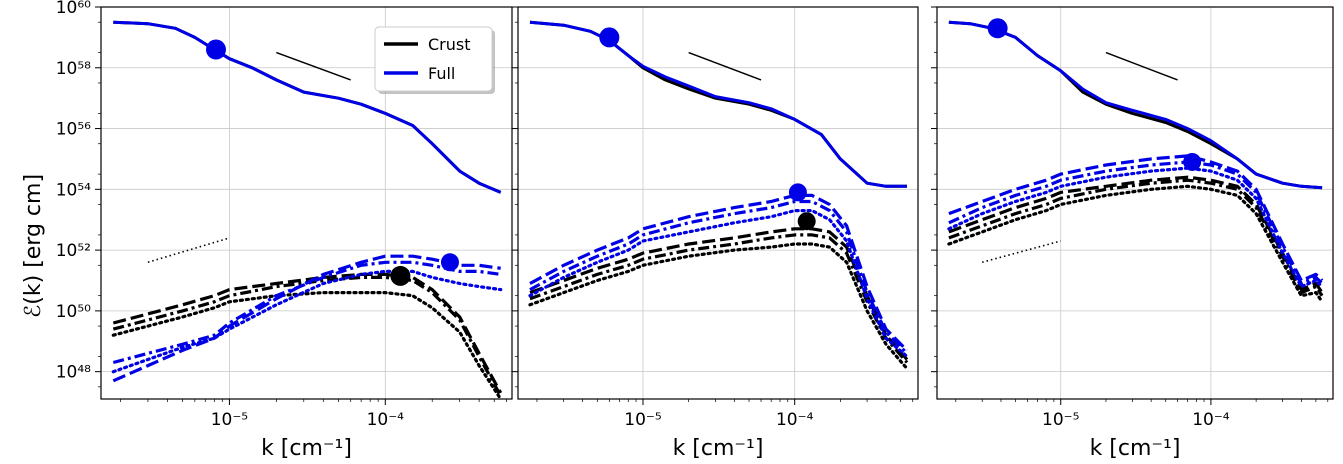 This screenshot has width=1343, height=464. I want to click on y-tick-label: 10⁵⁸, so click(73, 69).